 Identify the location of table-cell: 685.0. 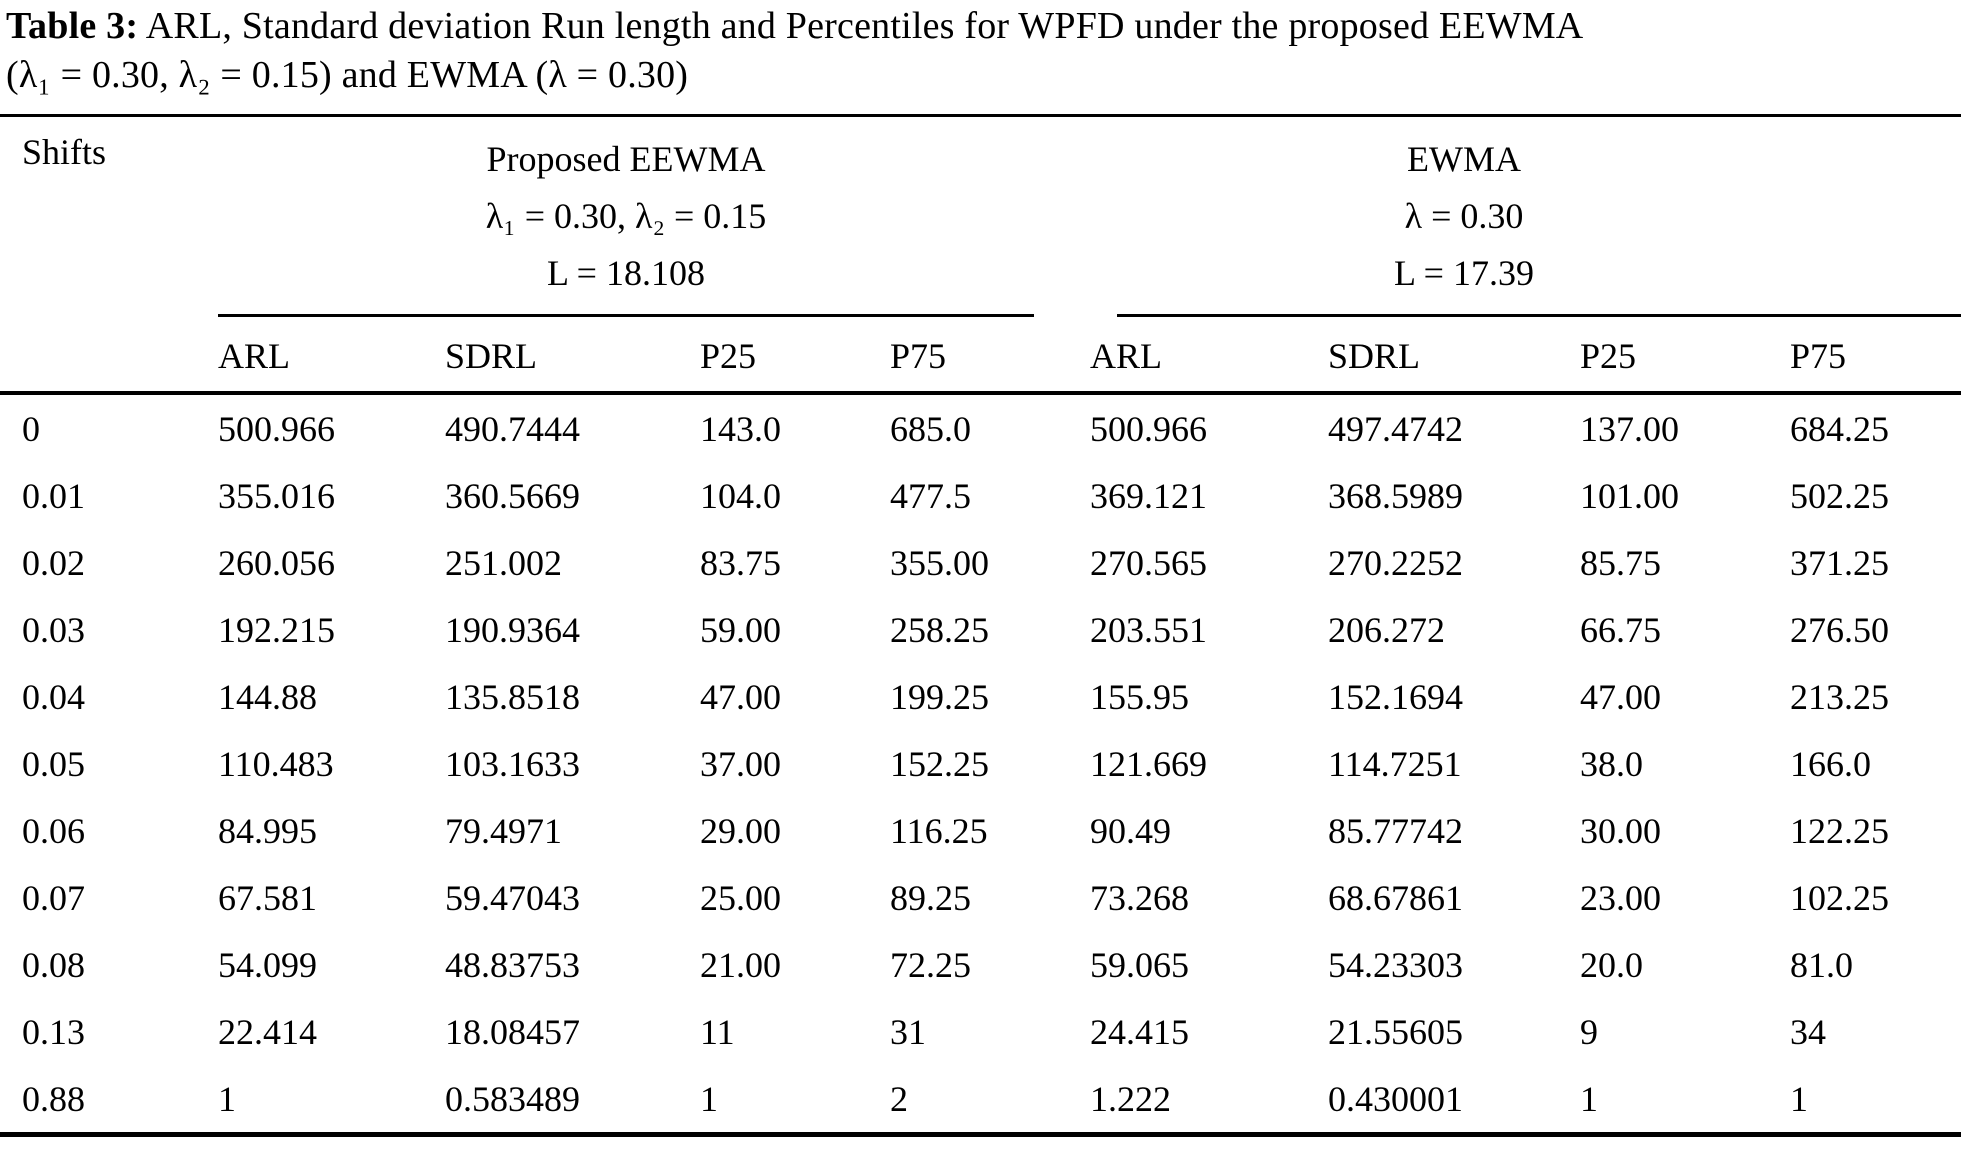
(930, 428).